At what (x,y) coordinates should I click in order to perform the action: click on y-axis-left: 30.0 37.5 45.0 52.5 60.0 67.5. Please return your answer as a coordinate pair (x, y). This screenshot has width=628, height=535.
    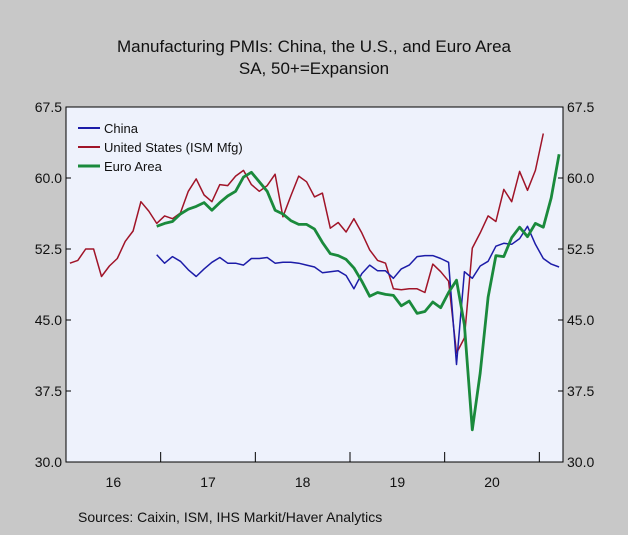
    Looking at the image, I should click on (48, 284).